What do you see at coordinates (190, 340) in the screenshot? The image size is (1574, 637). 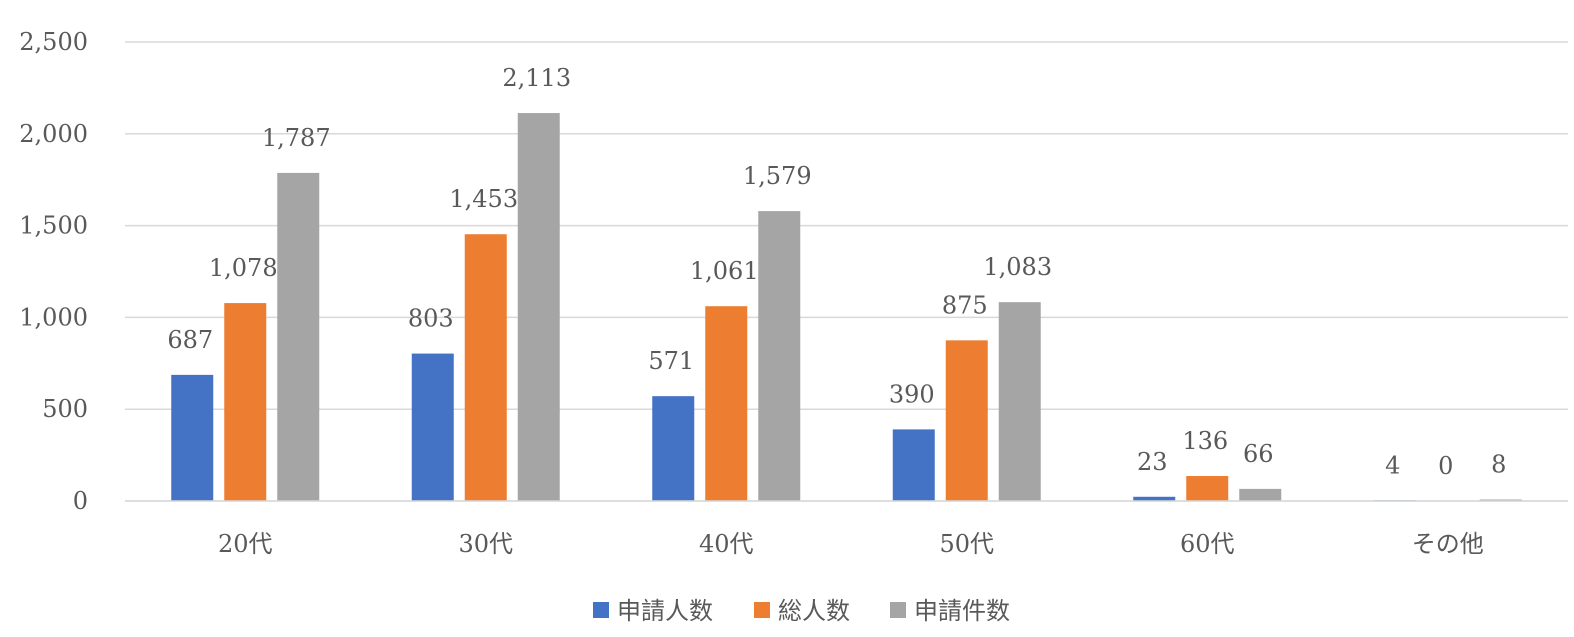 I see `data-label: 687` at bounding box center [190, 340].